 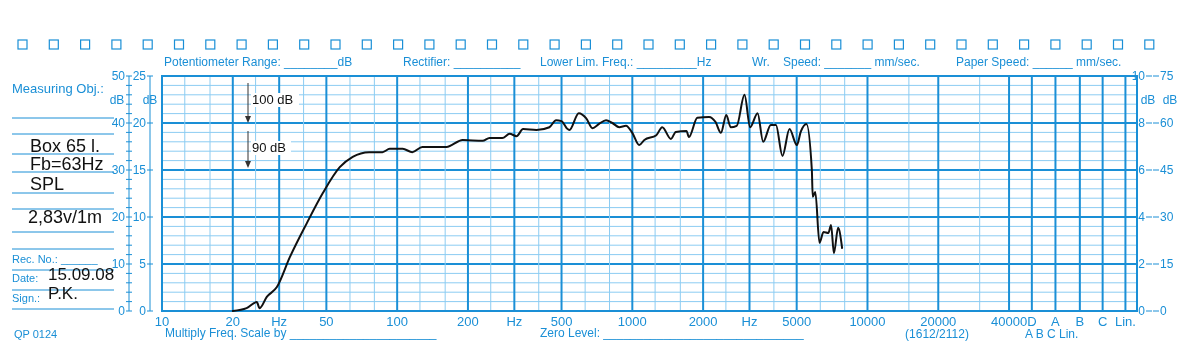 I want to click on text: dB, so click(x=1170, y=100).